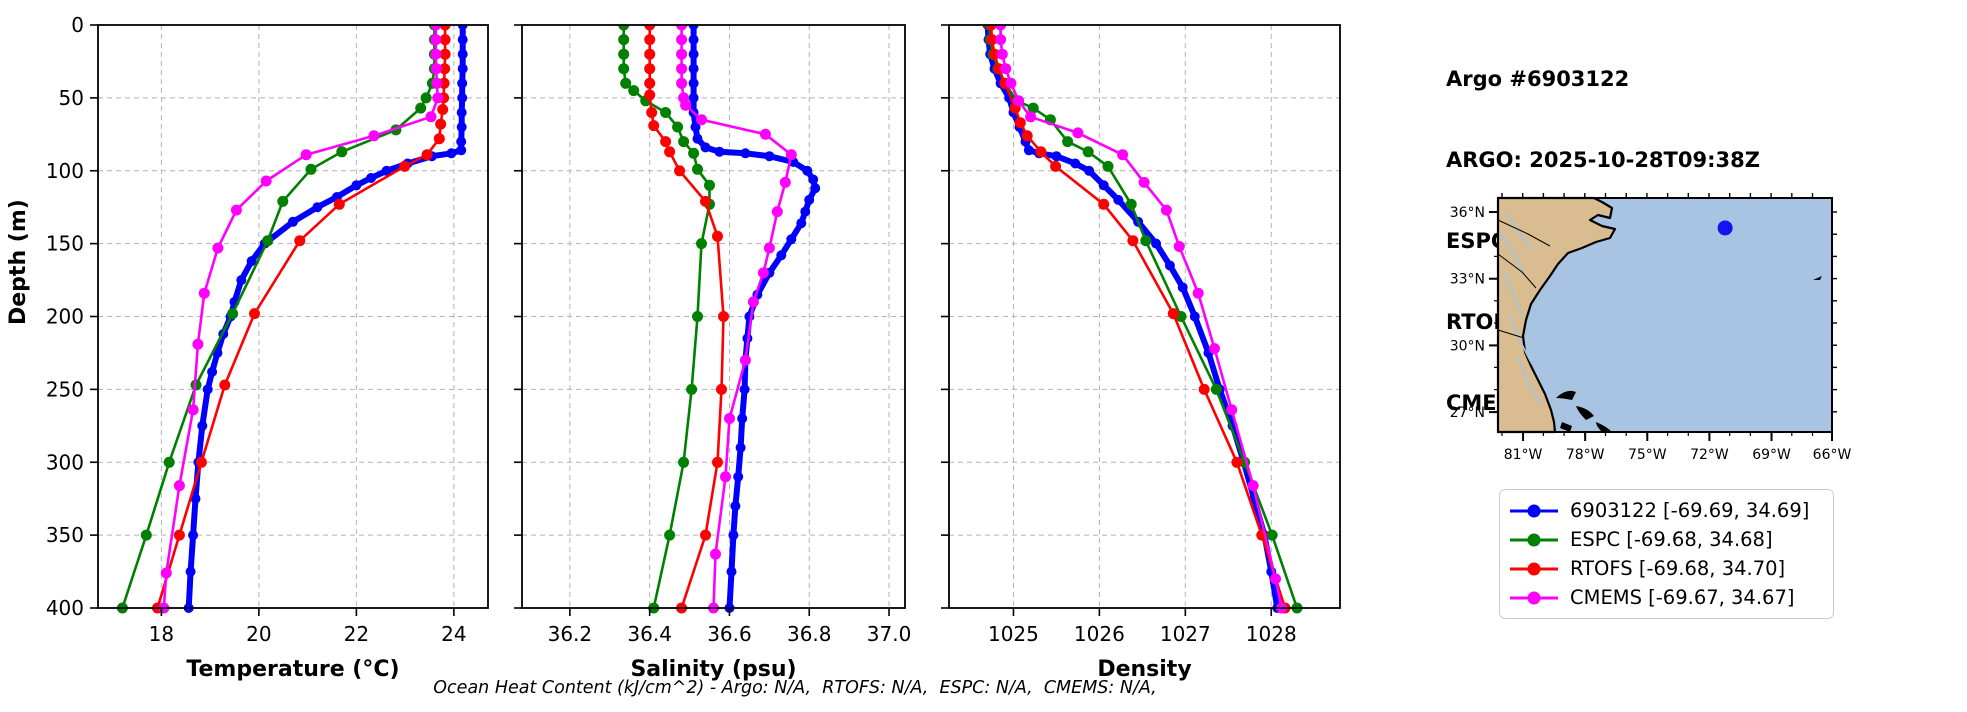 The width and height of the screenshot is (1967, 712). Describe the element at coordinates (1185, 634) in the screenshot. I see `x-tick-label: 1027` at that location.